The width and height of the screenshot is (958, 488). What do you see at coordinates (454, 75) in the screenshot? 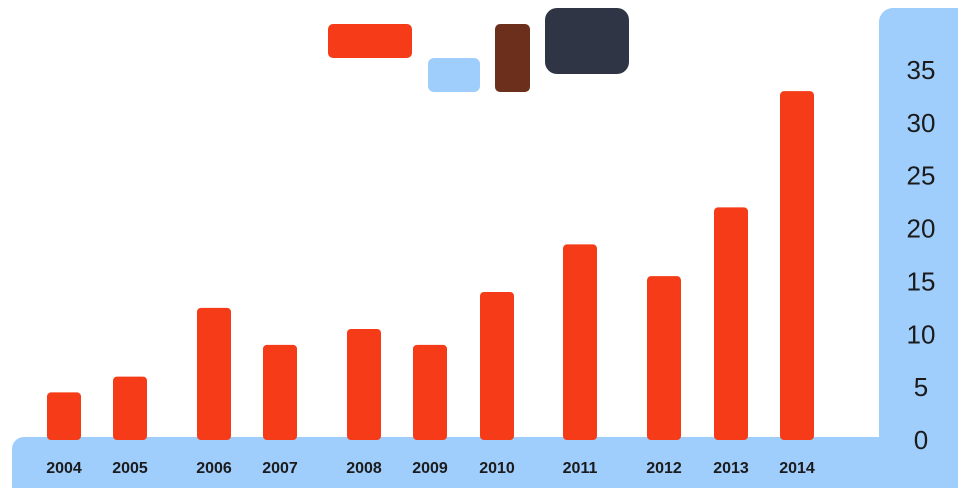
I see `legend-swatch-light-blue` at bounding box center [454, 75].